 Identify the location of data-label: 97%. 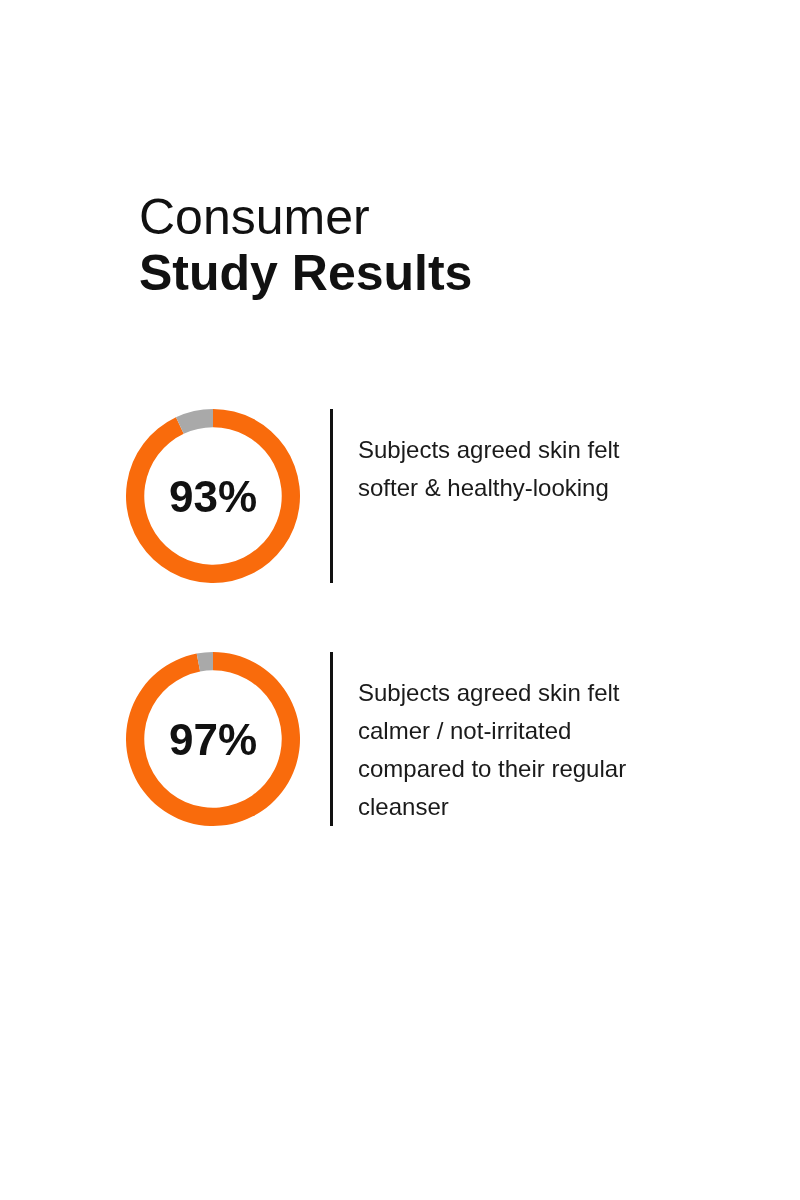
(213, 739).